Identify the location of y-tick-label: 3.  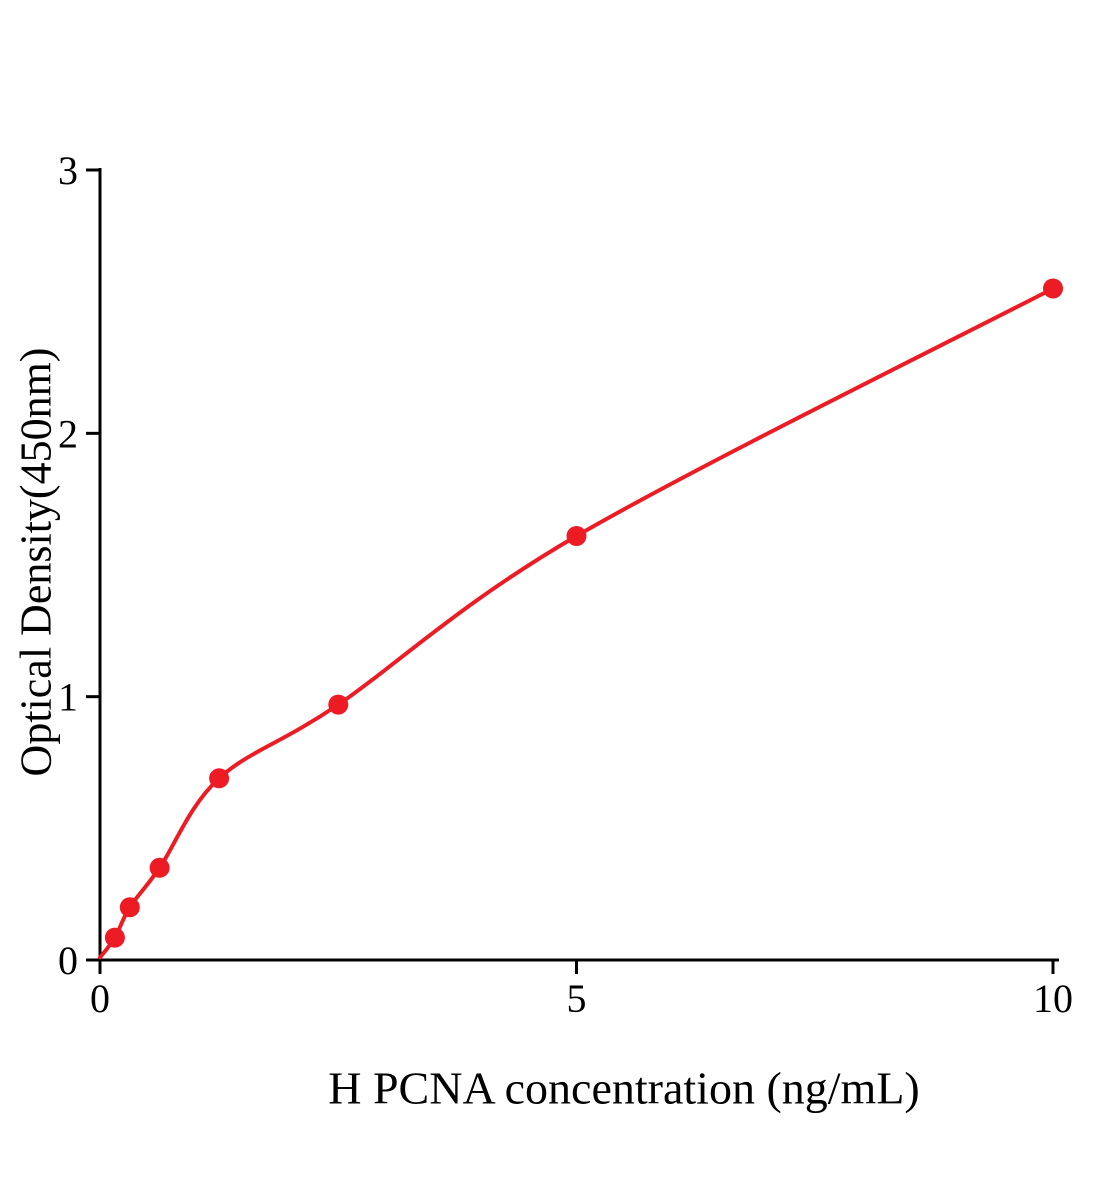
(68, 170).